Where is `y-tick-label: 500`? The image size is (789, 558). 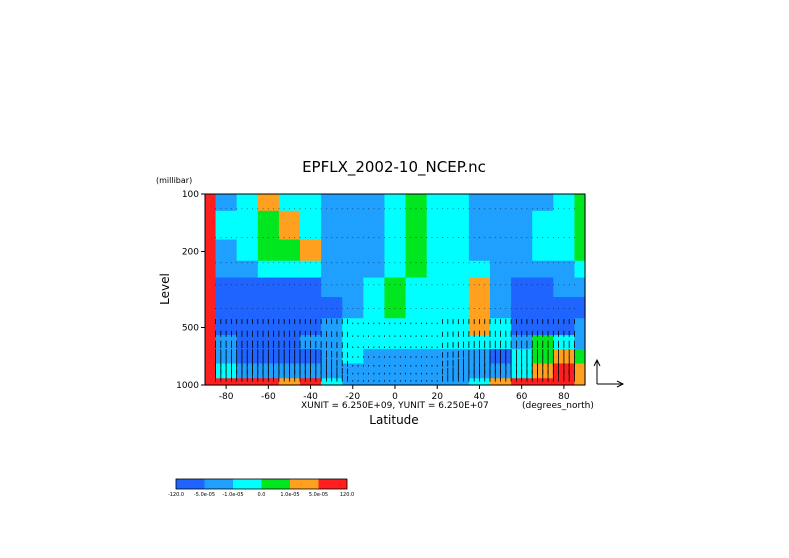
y-tick-label: 500 is located at coordinates (190, 329).